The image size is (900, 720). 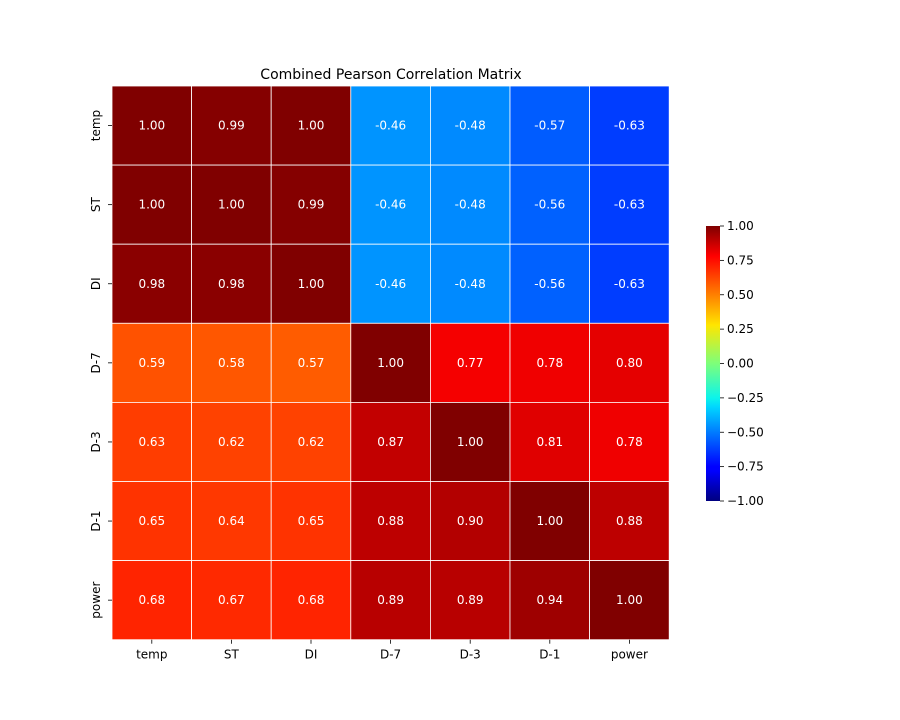 I want to click on colorbar-tick-label: 0.75, so click(x=740, y=260).